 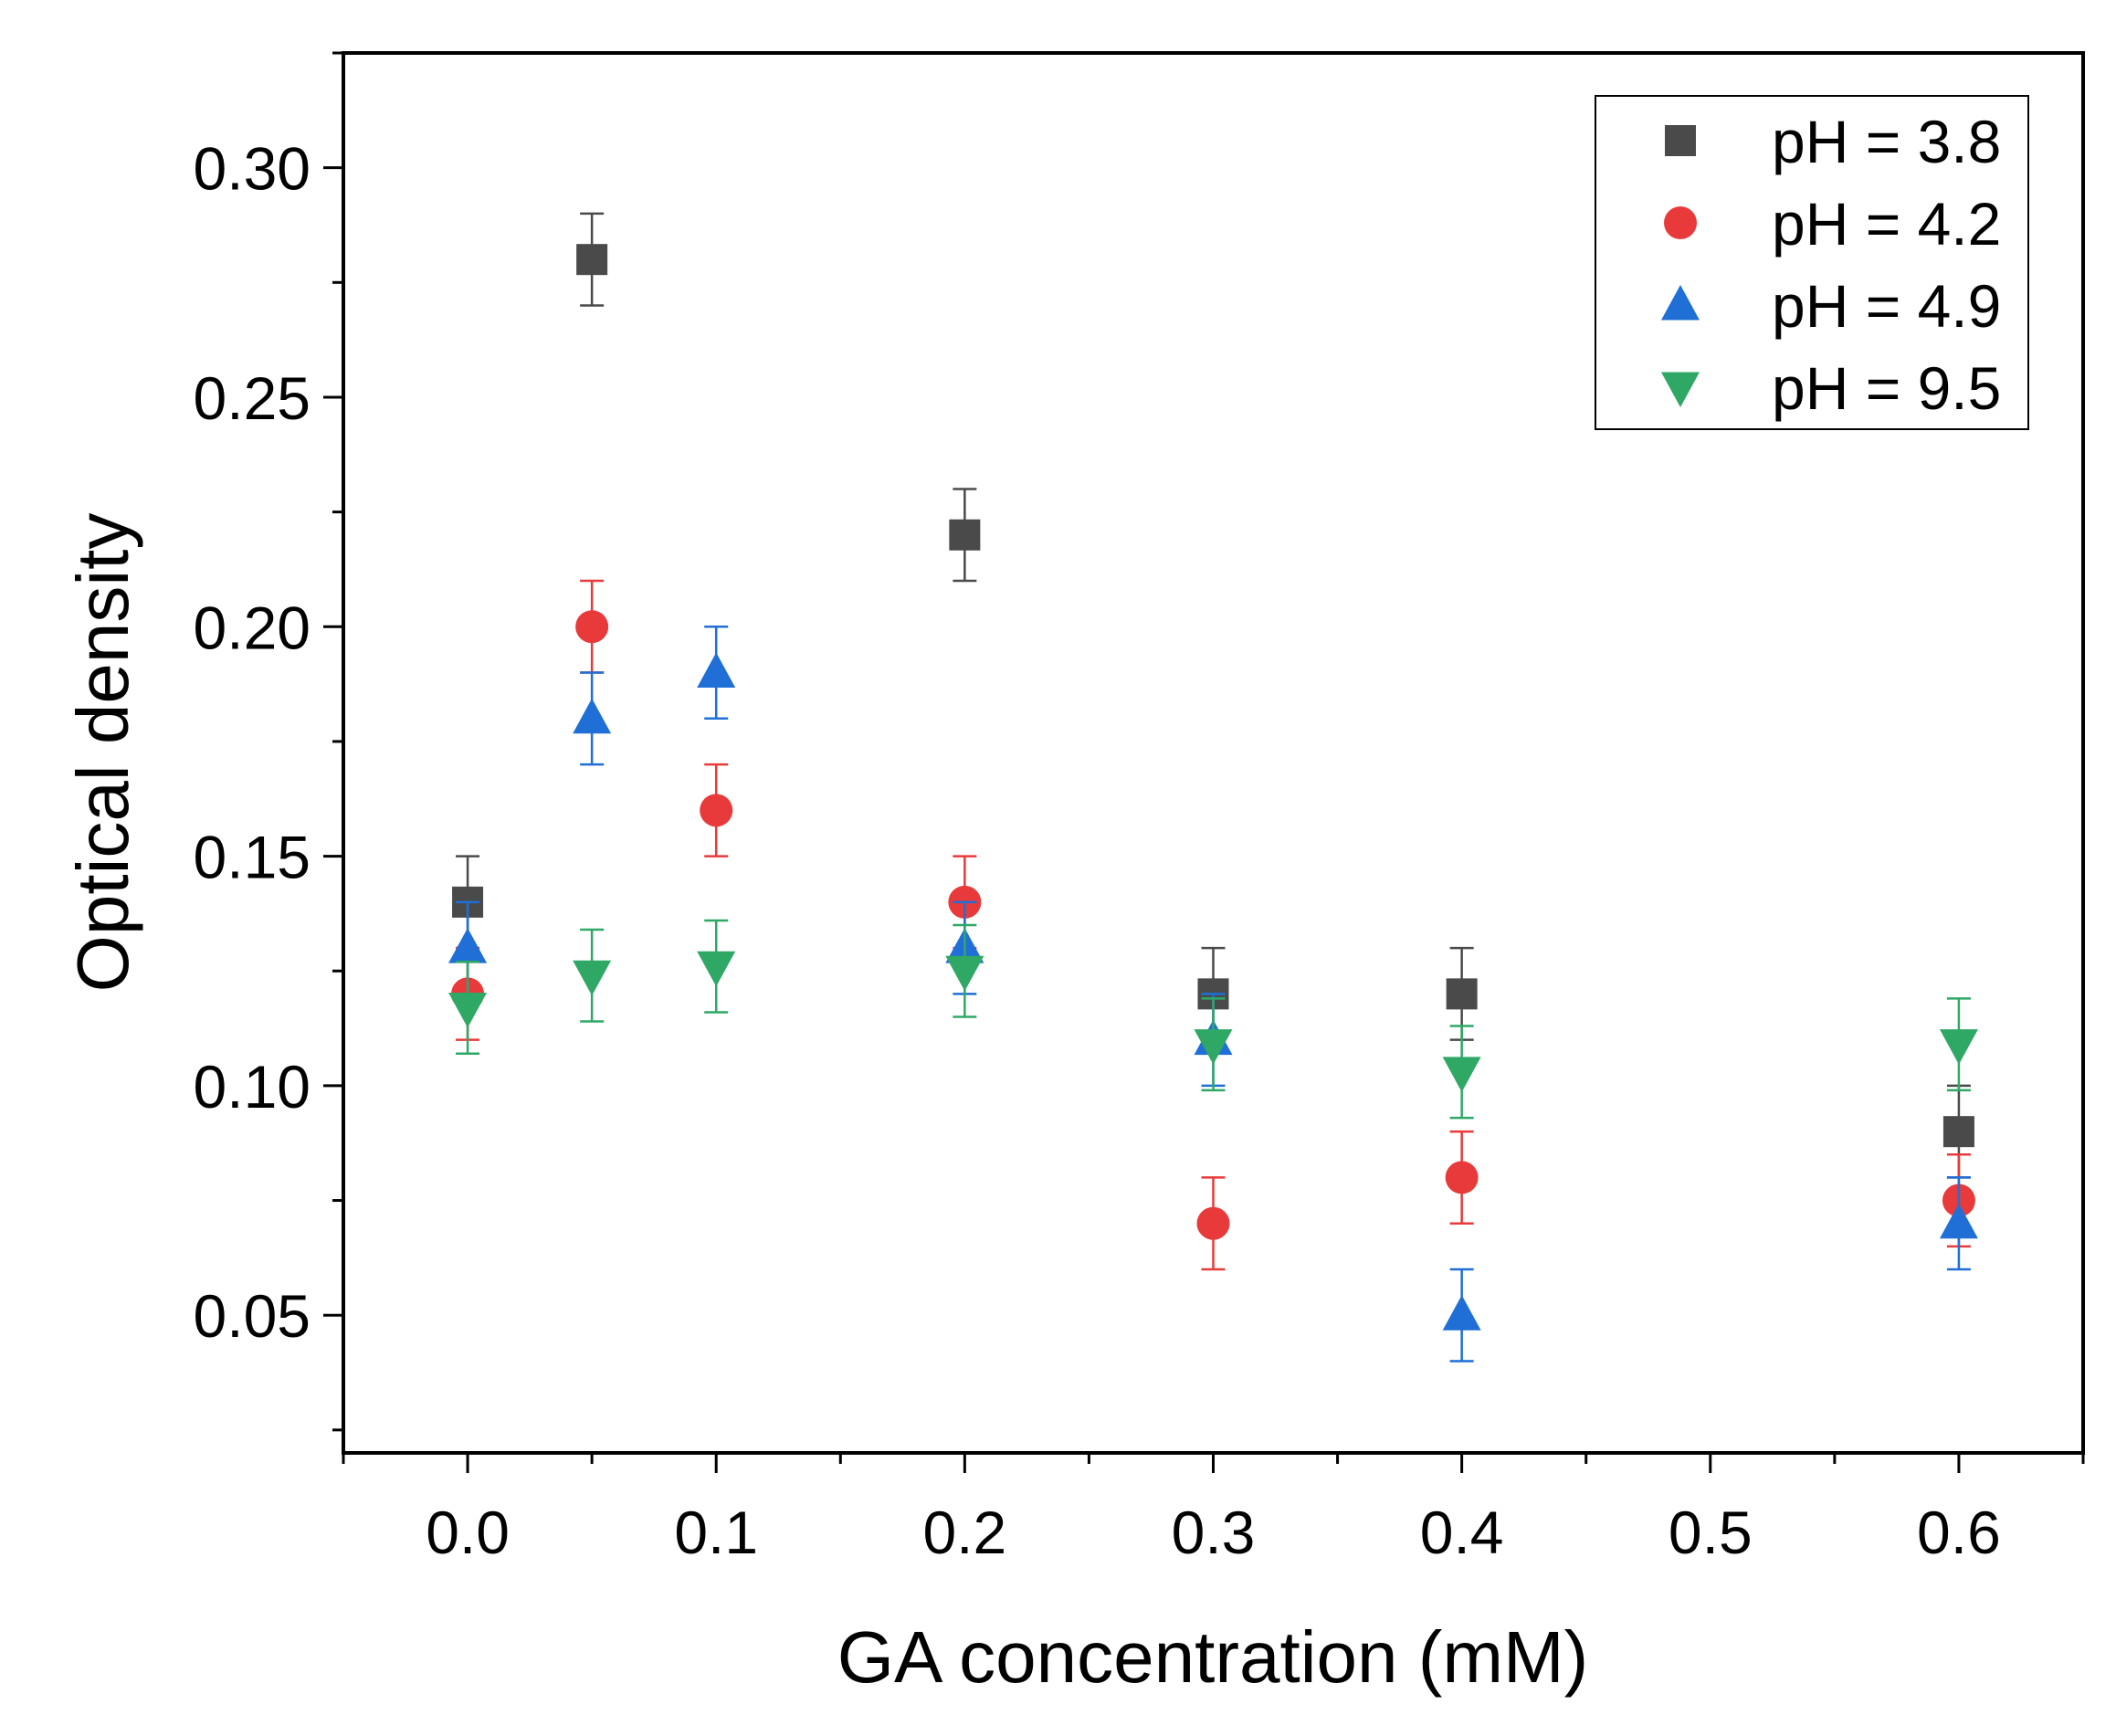 What do you see at coordinates (1213, 1019) in the screenshot?
I see `series-triangle-down` at bounding box center [1213, 1019].